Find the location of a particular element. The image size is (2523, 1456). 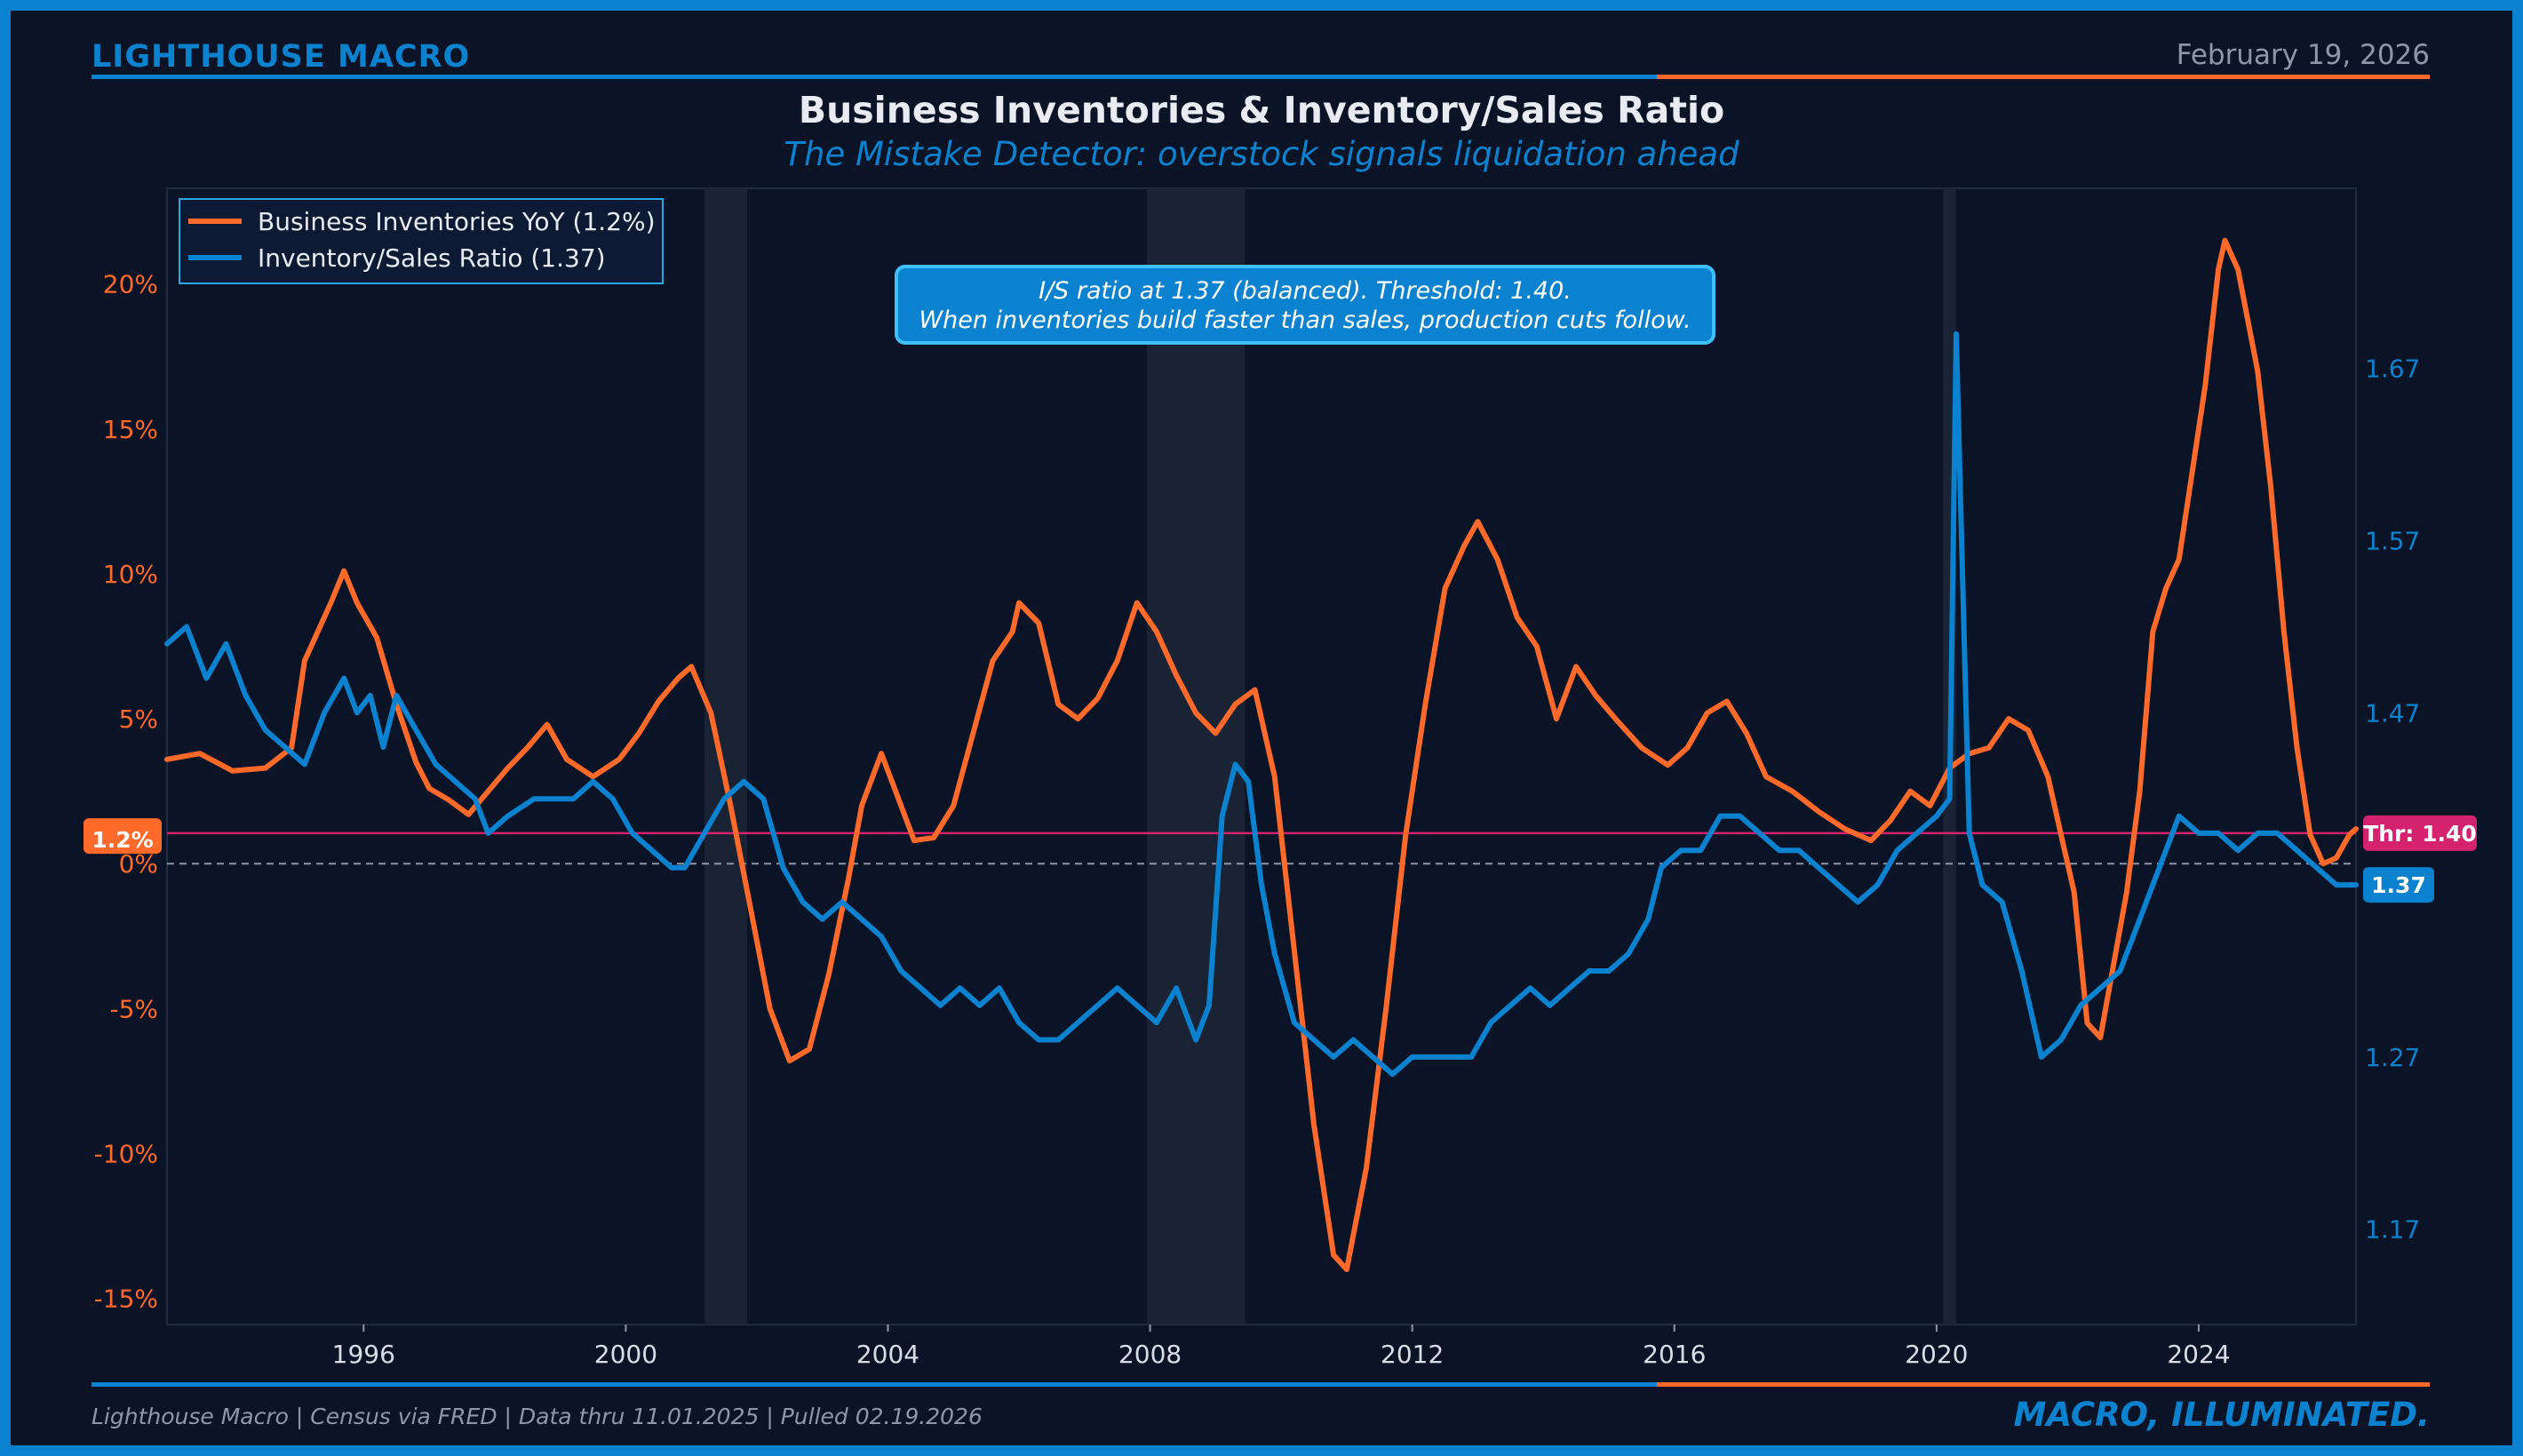

threshold-label: Thr: 1.40 is located at coordinates (2420, 834).